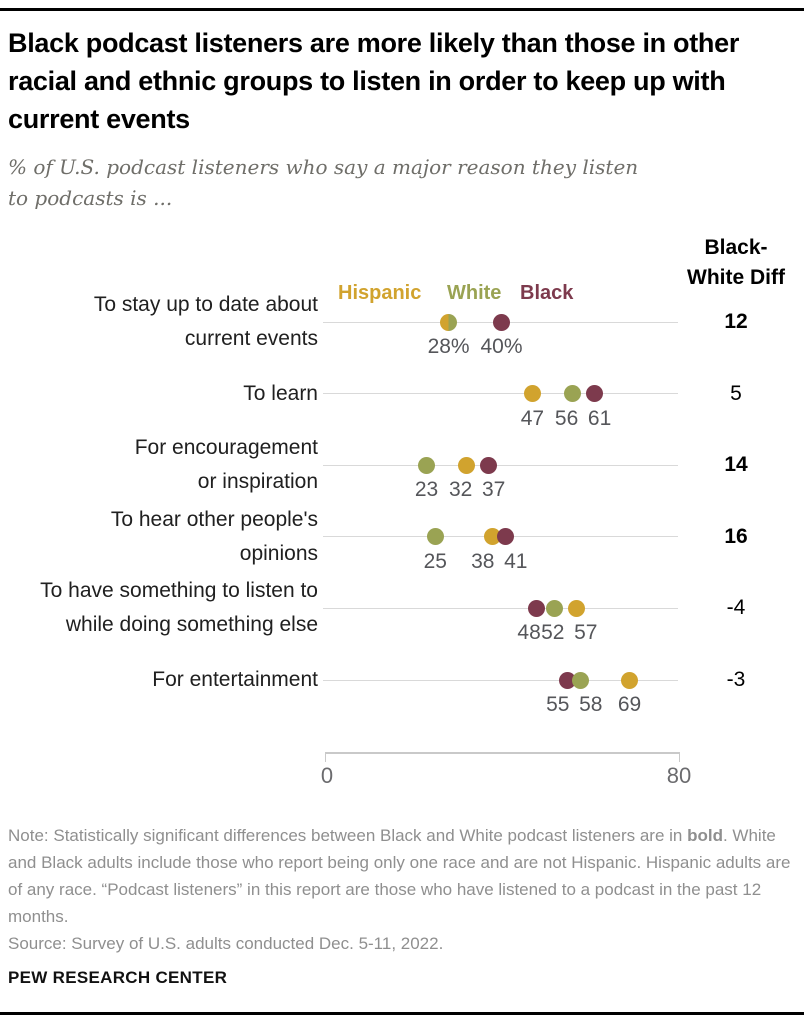 Image resolution: width=812 pixels, height=1023 pixels. What do you see at coordinates (278, 553) in the screenshot?
I see `category-label-line: opinions` at bounding box center [278, 553].